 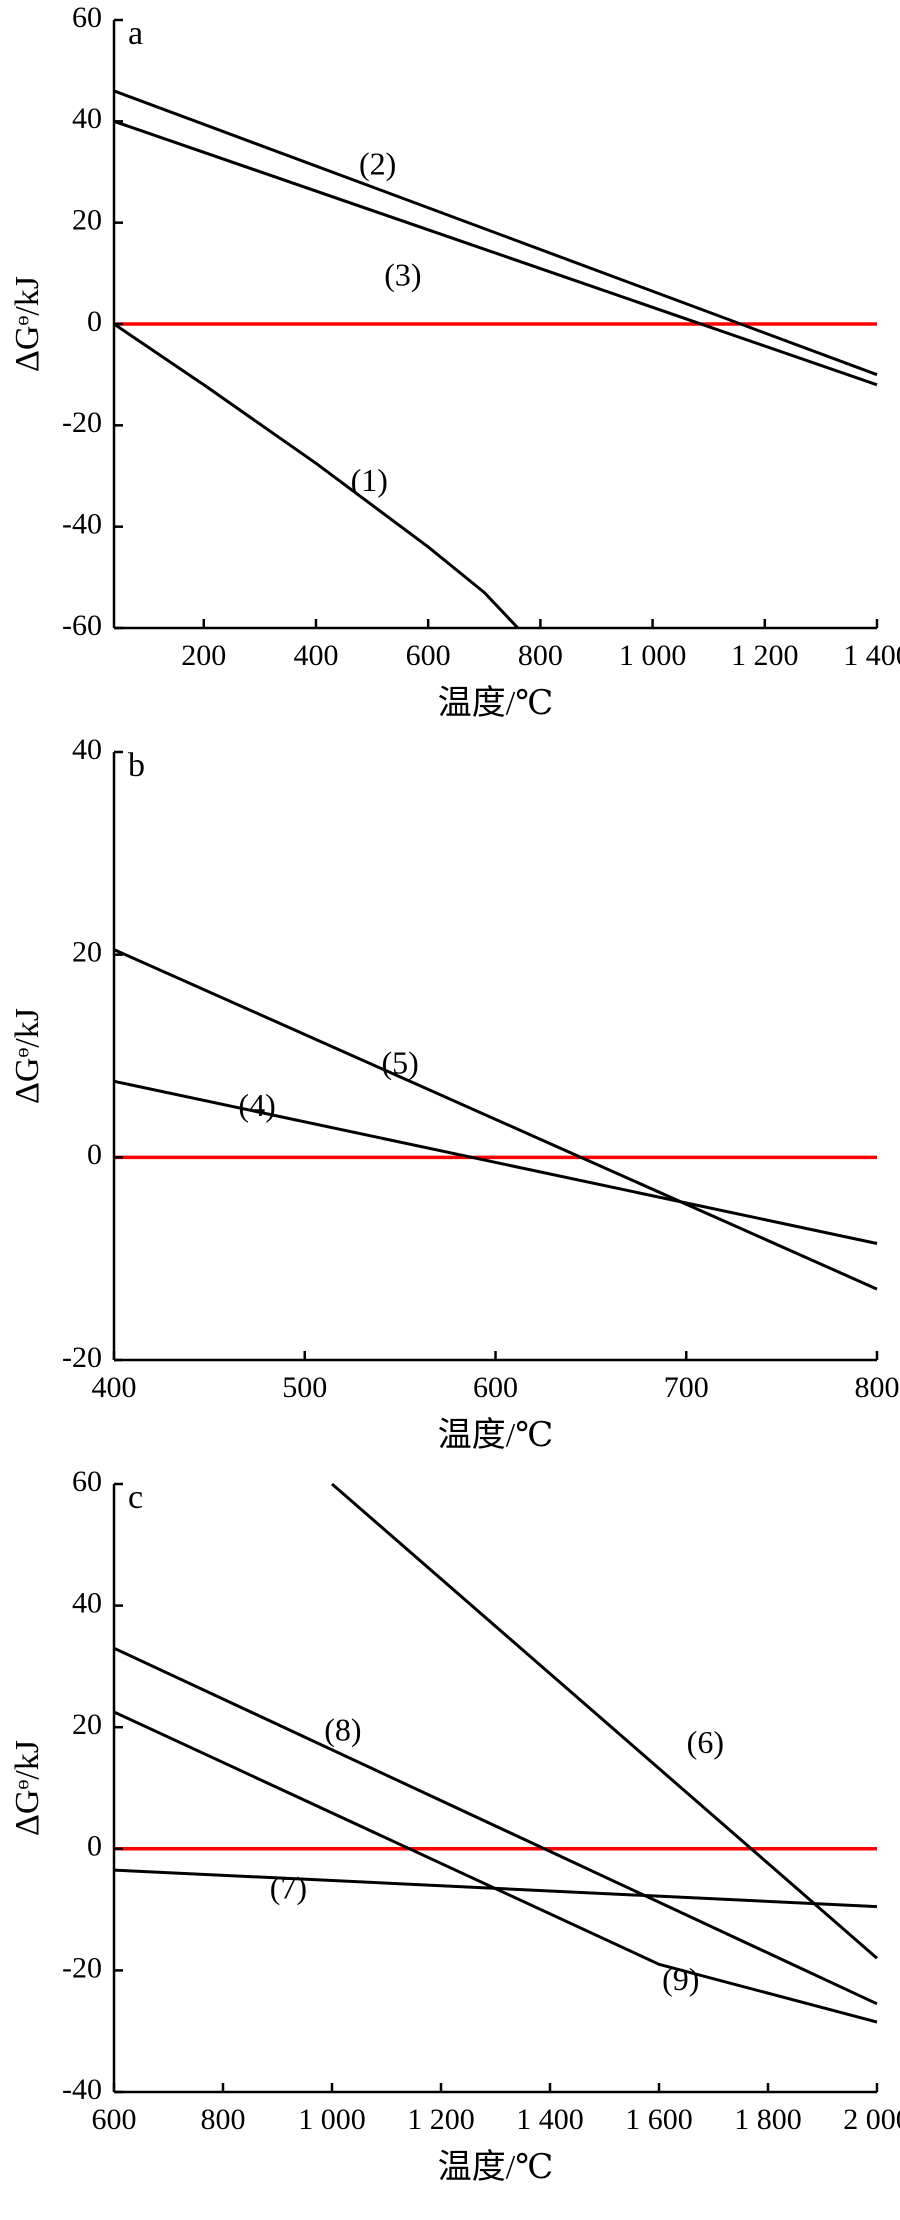 What do you see at coordinates (135, 33) in the screenshot?
I see `panel-letter: a` at bounding box center [135, 33].